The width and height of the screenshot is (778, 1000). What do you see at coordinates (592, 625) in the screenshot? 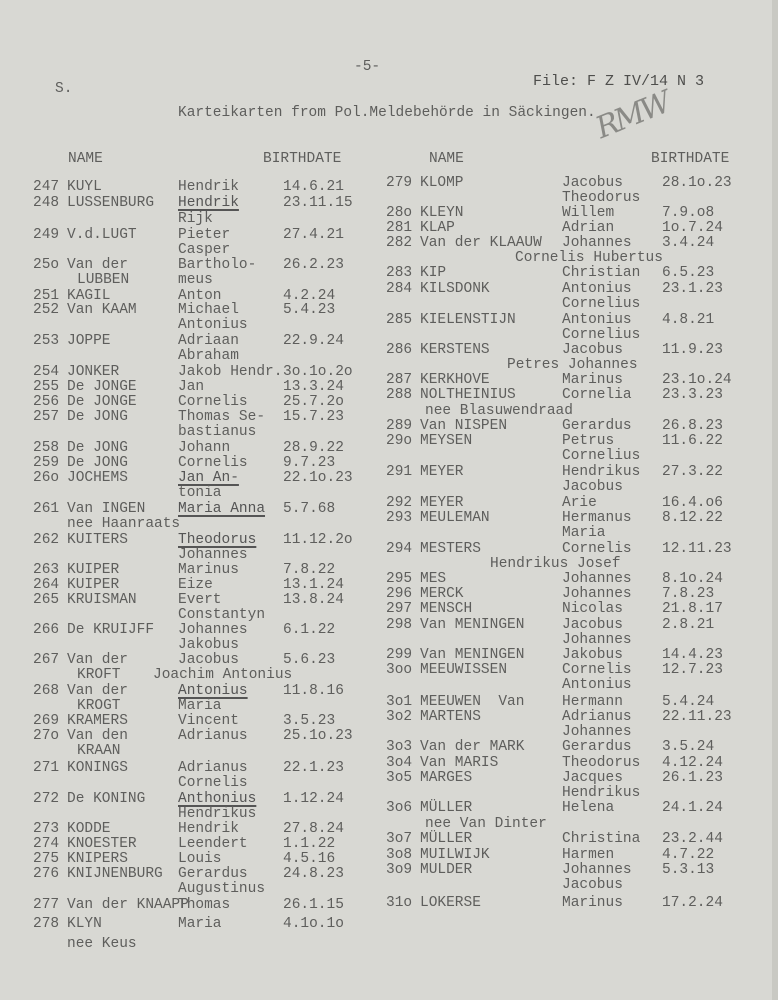
I see `entry-given-names: Jacobus` at bounding box center [592, 625].